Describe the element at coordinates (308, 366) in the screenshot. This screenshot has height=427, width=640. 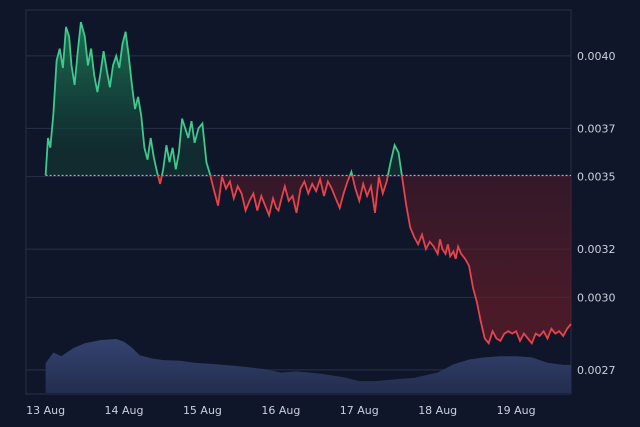
I see `volume-area` at that location.